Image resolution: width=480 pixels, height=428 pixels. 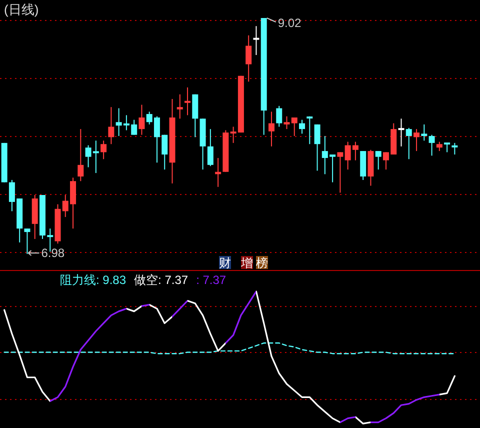 I want to click on series-label: 做空: 7.37, so click(x=161, y=280).